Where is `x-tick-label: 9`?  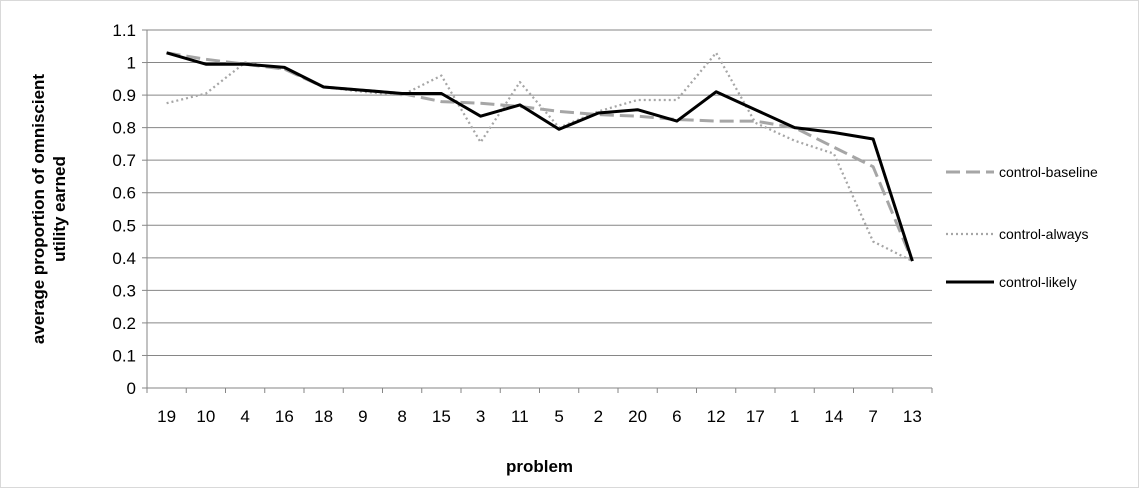
x-tick-label: 9 is located at coordinates (362, 416).